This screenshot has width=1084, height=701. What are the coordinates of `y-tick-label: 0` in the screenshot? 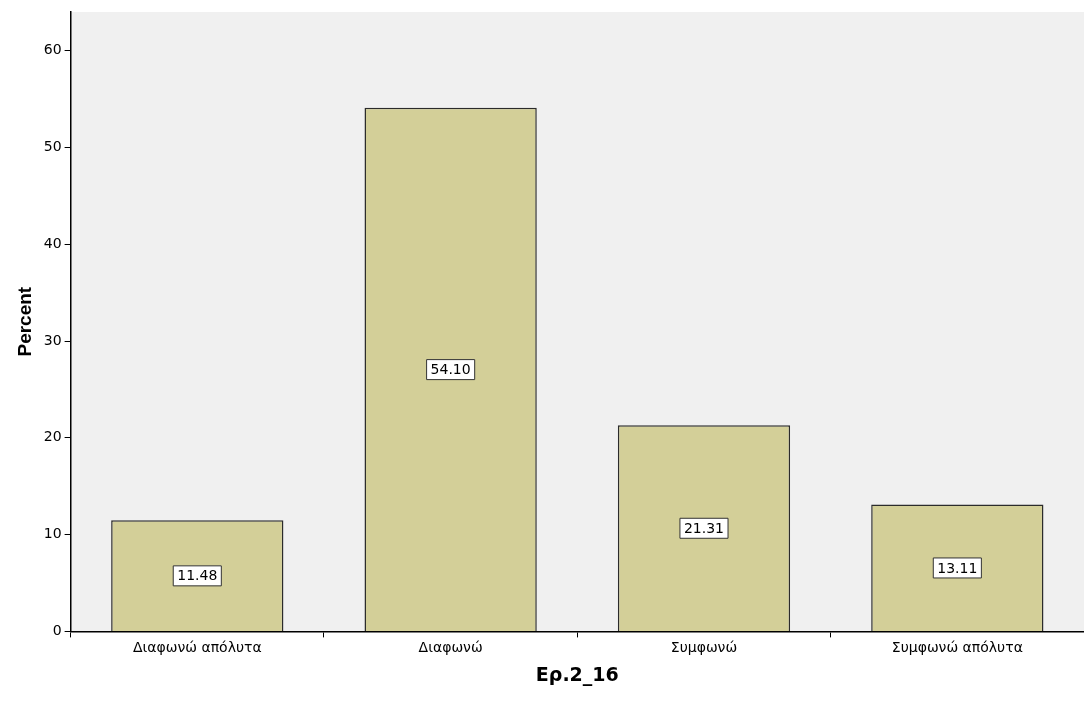 It's located at (57, 630).